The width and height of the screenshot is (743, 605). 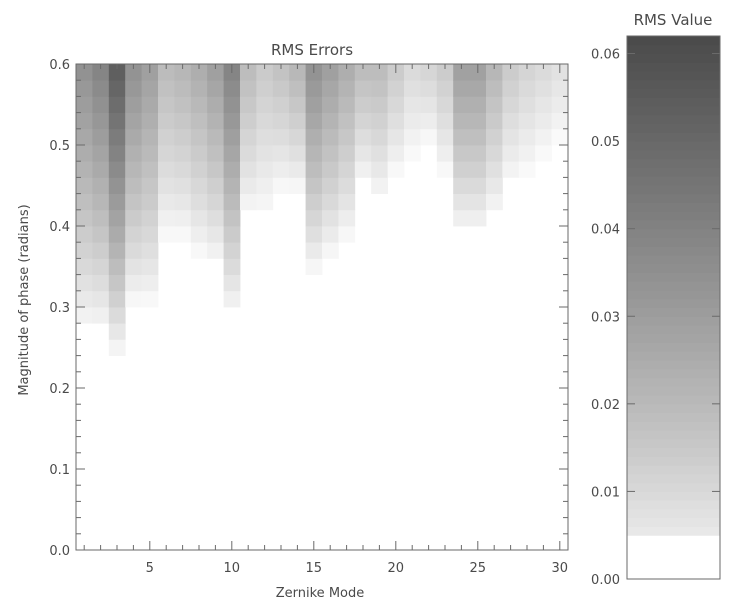 What do you see at coordinates (59, 146) in the screenshot?
I see `y-tick-label: 0.5` at bounding box center [59, 146].